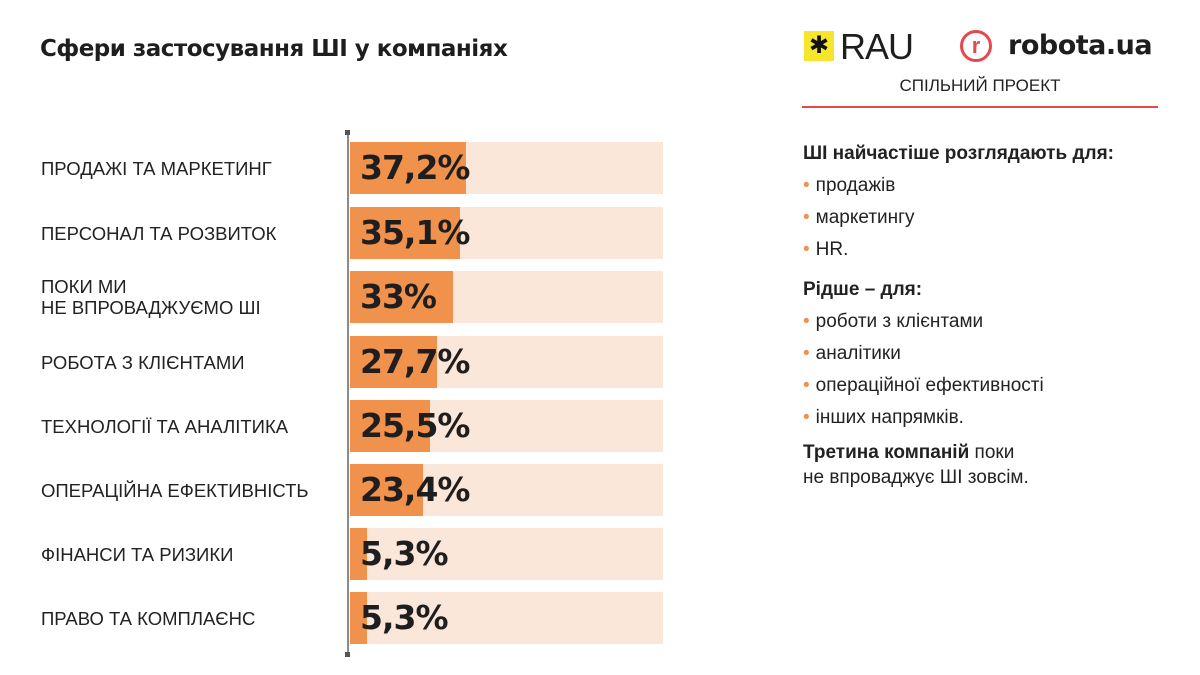  What do you see at coordinates (863, 289) in the screenshot?
I see `summary-heading-2: Рідше – для:` at bounding box center [863, 289].